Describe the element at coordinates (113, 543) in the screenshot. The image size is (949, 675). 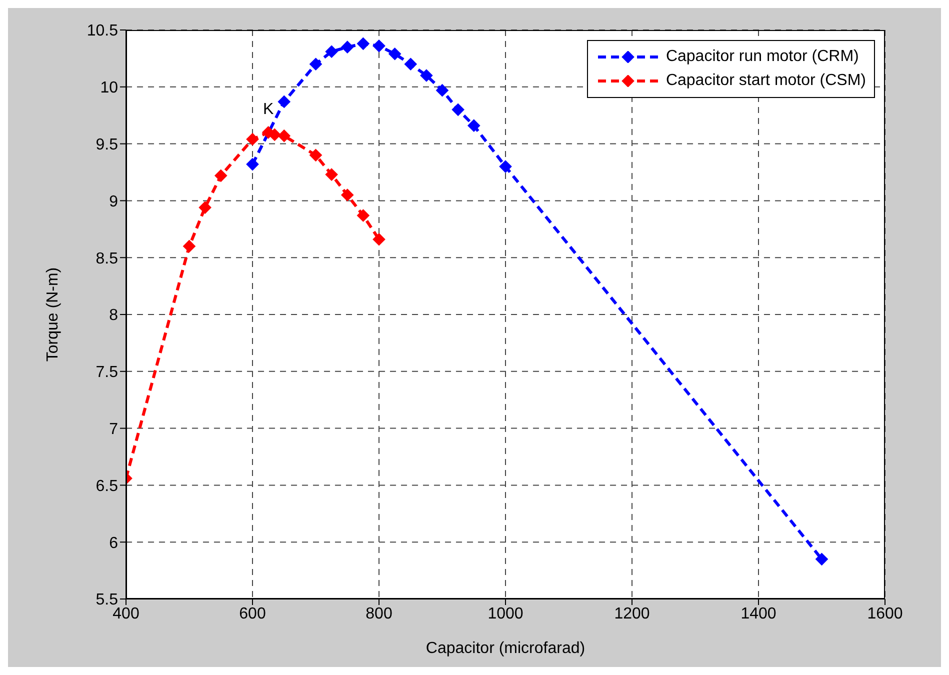
I see `y-tick-label: 6` at that location.